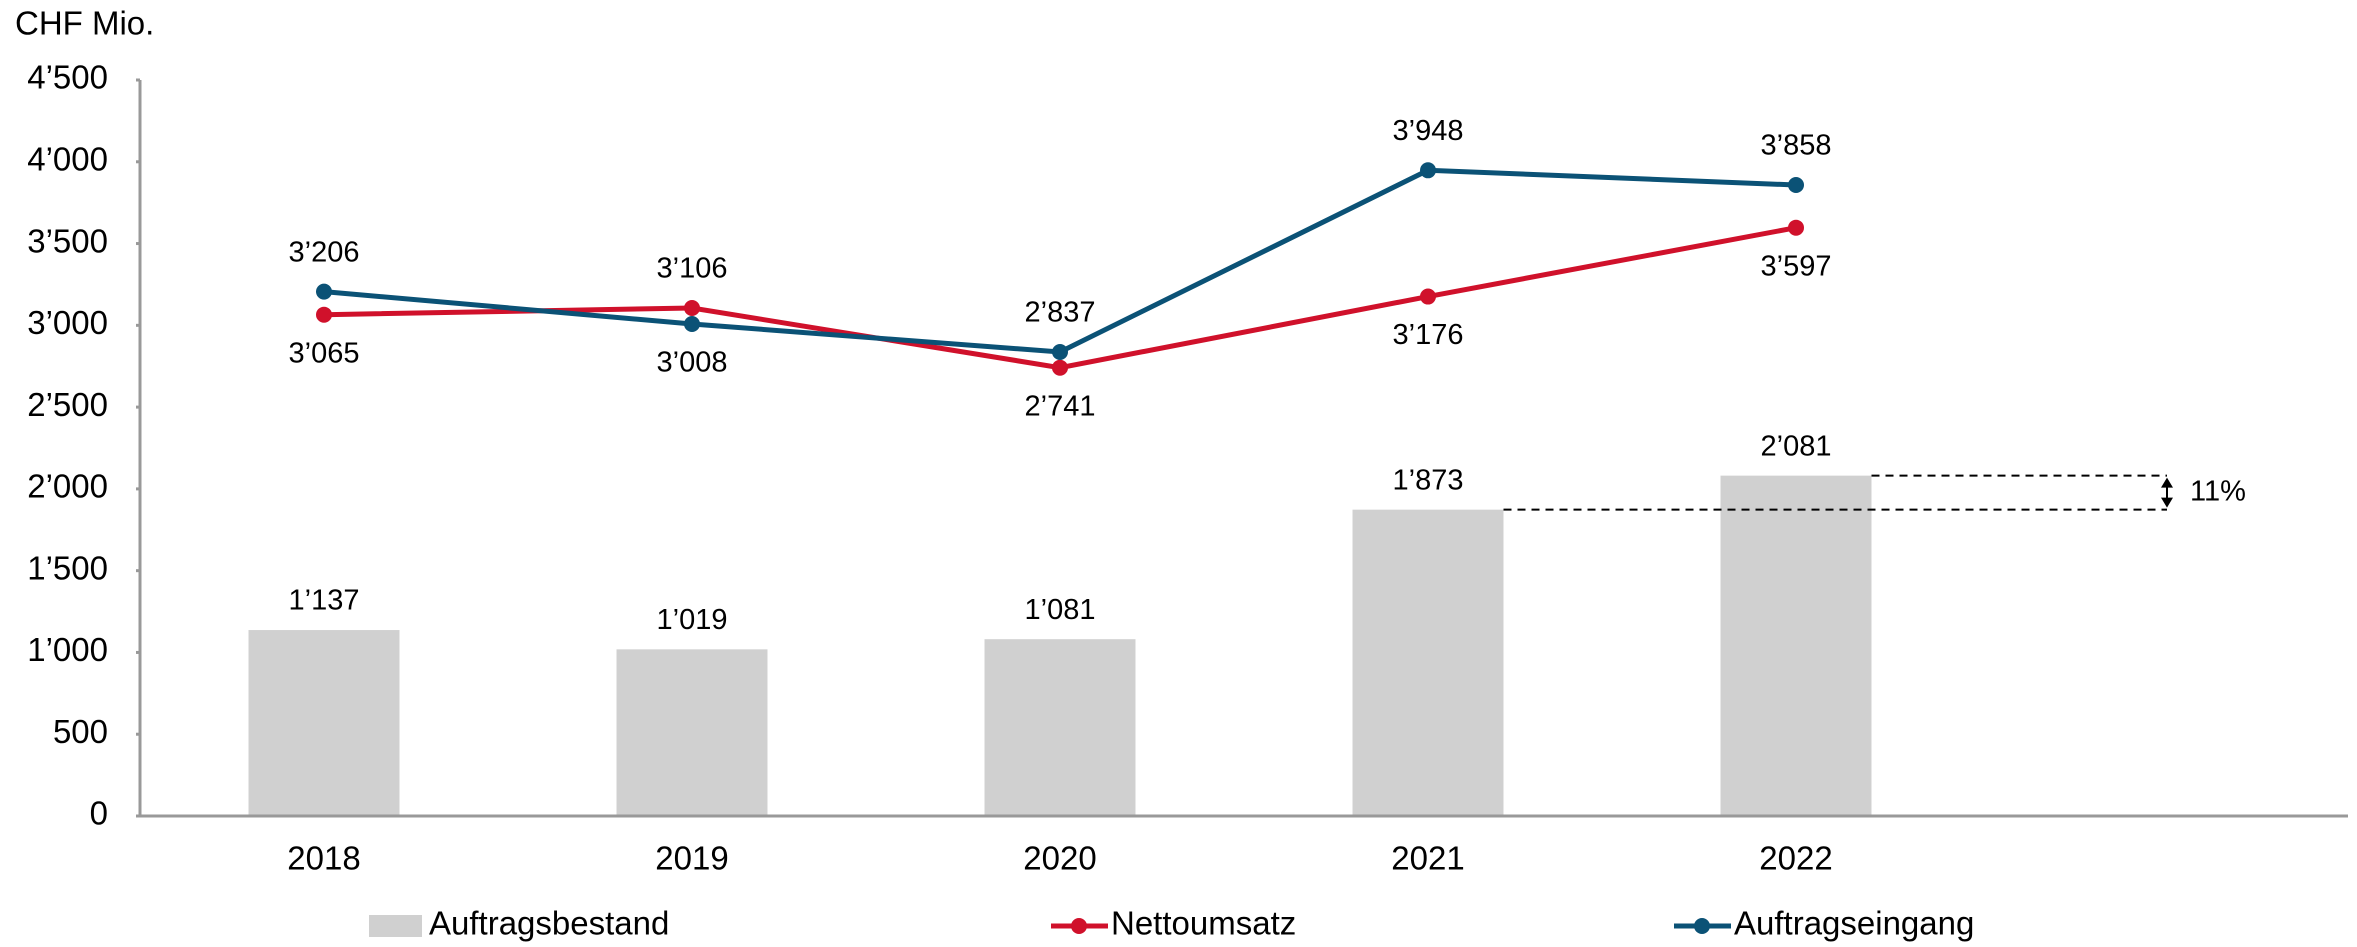  What do you see at coordinates (1795, 858) in the screenshot?
I see `x-tick-label: 2022` at bounding box center [1795, 858].